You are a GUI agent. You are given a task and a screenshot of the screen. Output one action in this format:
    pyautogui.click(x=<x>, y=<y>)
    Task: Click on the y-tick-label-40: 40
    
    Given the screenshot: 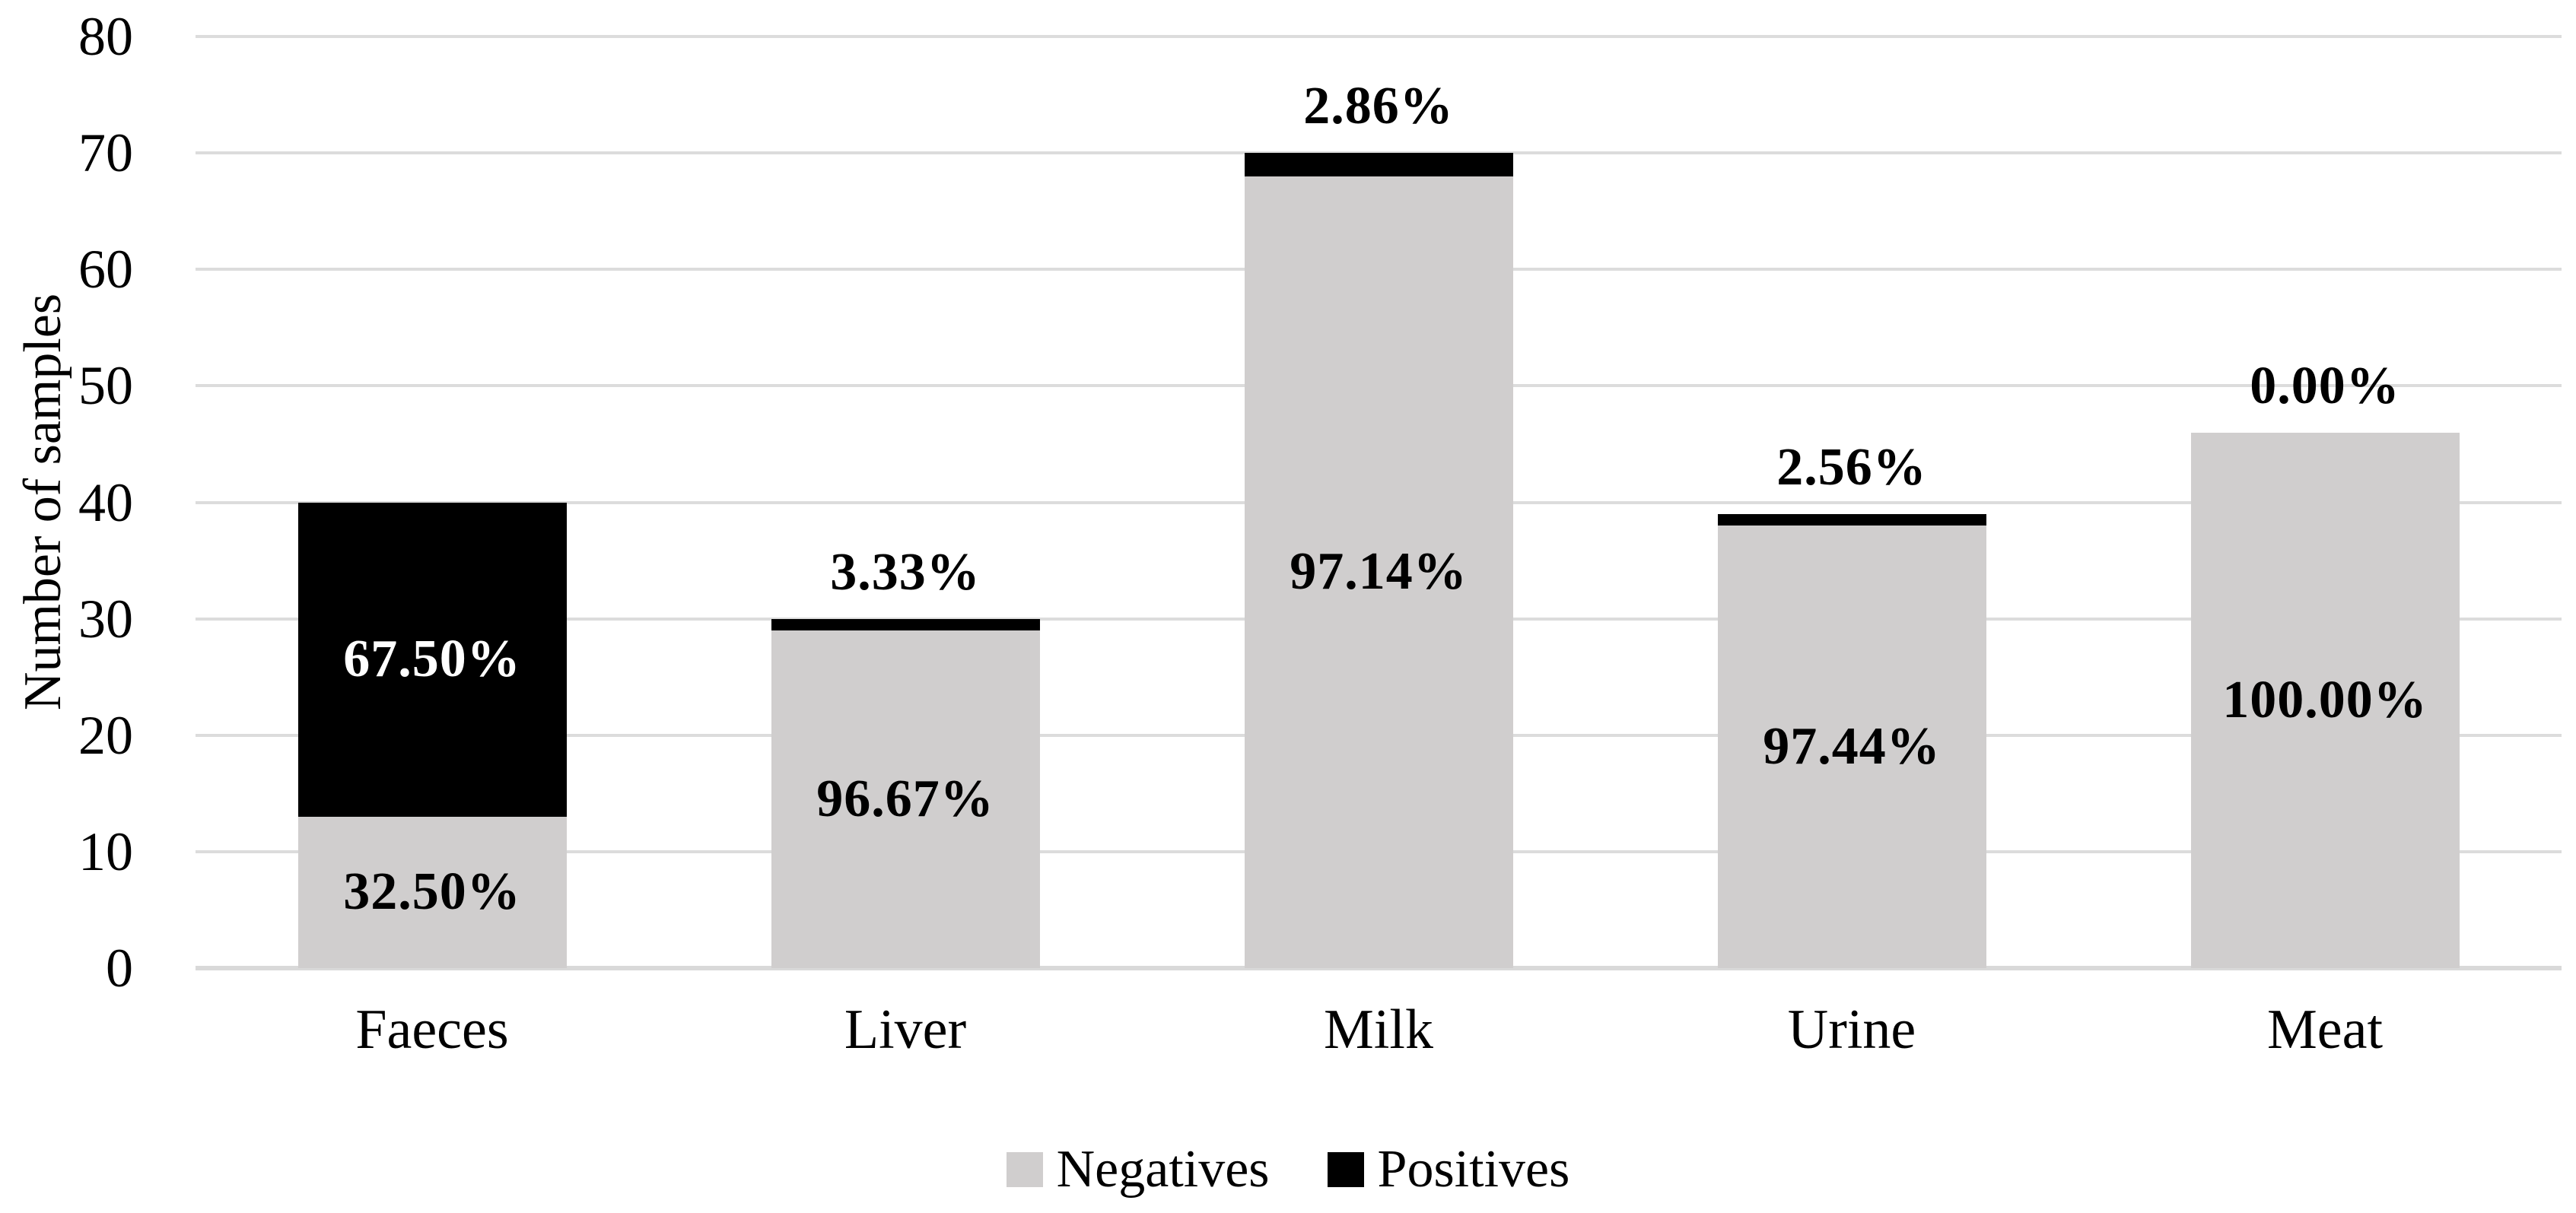 What is the action you would take?
    pyautogui.click(x=105, y=503)
    